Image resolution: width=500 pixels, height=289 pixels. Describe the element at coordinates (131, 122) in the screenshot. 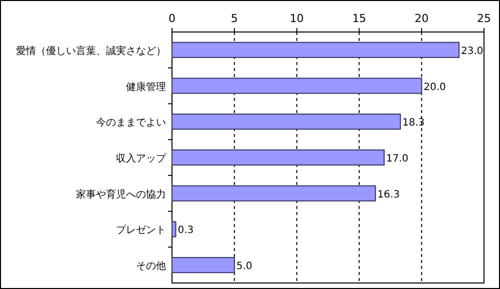

I see `y-tick-label: 今のままでよい` at that location.